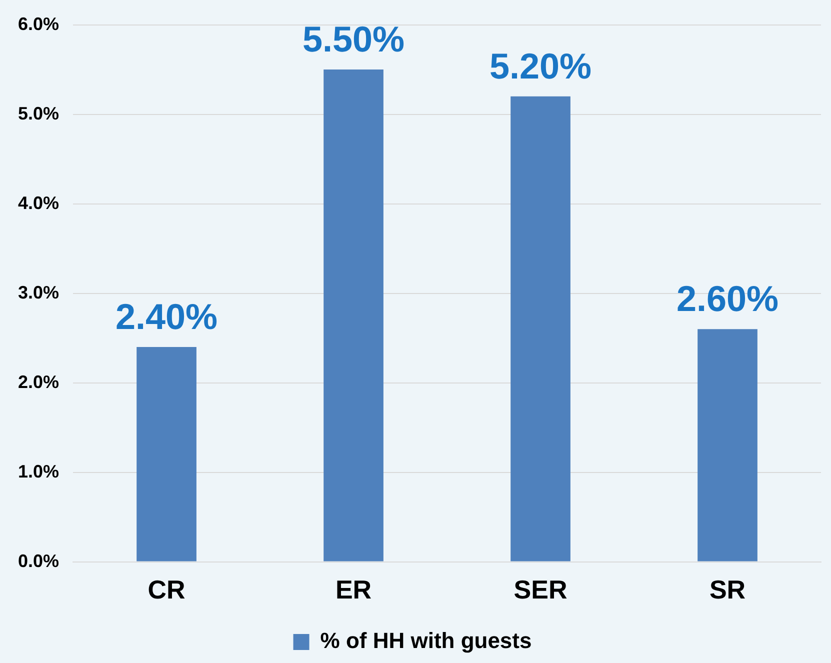 The image size is (831, 663). What do you see at coordinates (727, 589) in the screenshot?
I see `x-tick-label: SR` at bounding box center [727, 589].